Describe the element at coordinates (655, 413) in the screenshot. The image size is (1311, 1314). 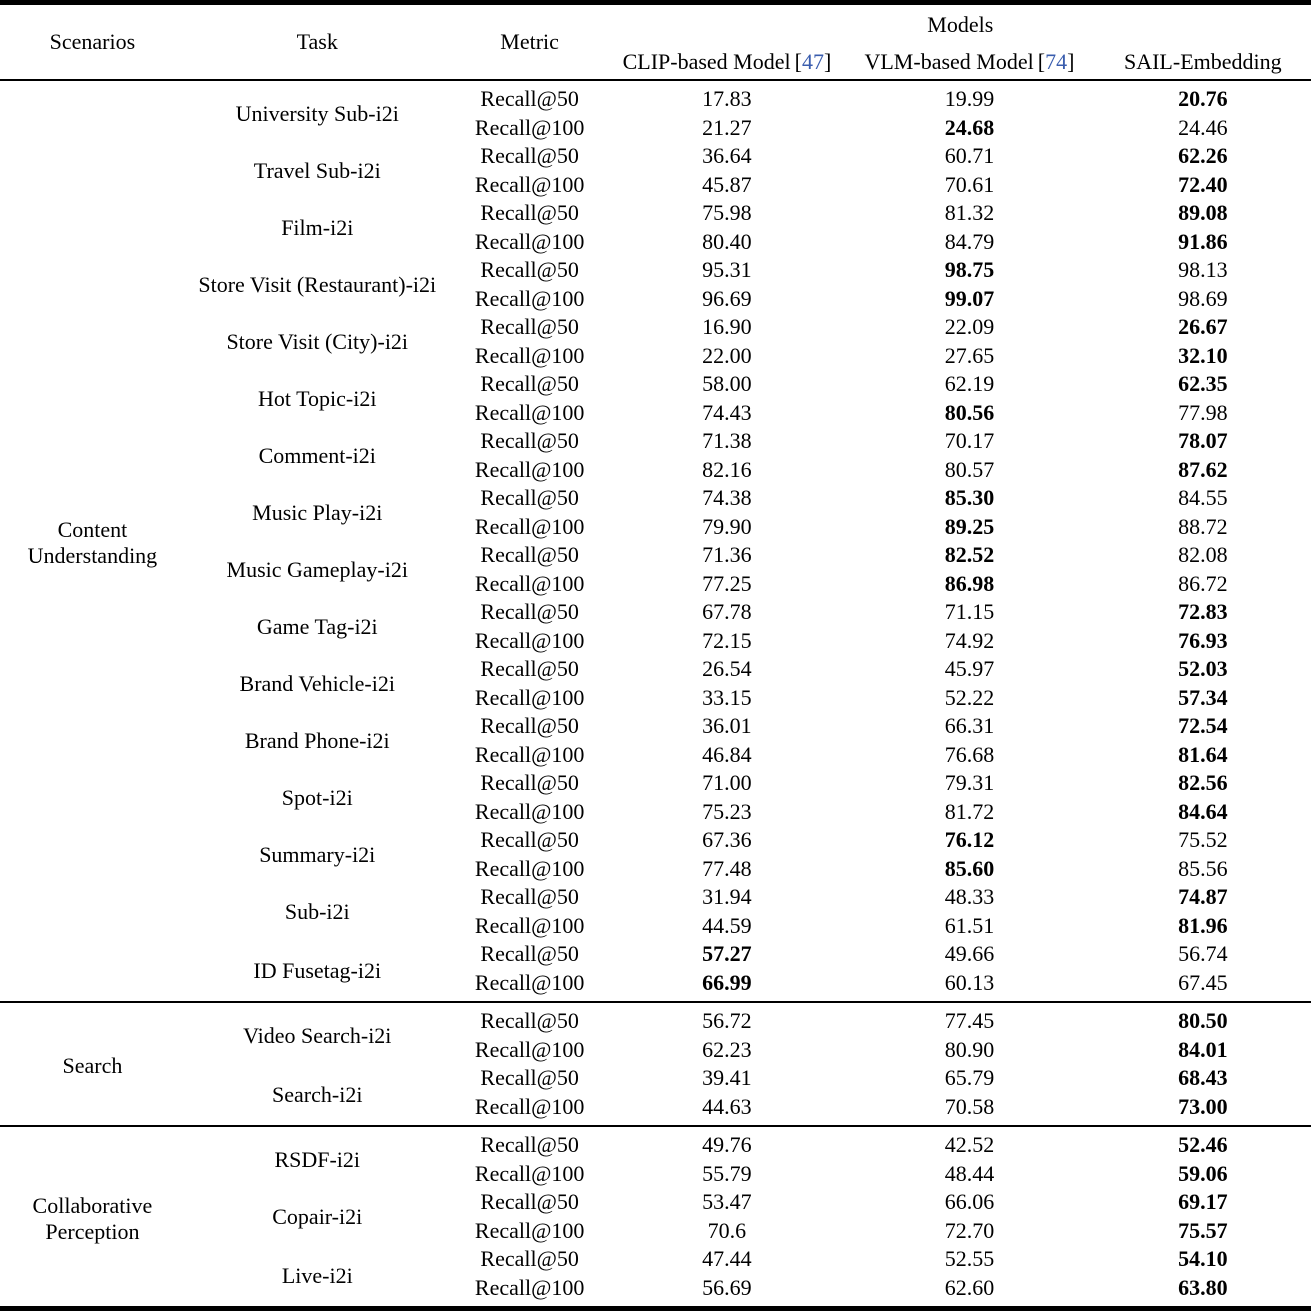
I see `table-row: Recall@100 74.43 80.56 77.98` at that location.